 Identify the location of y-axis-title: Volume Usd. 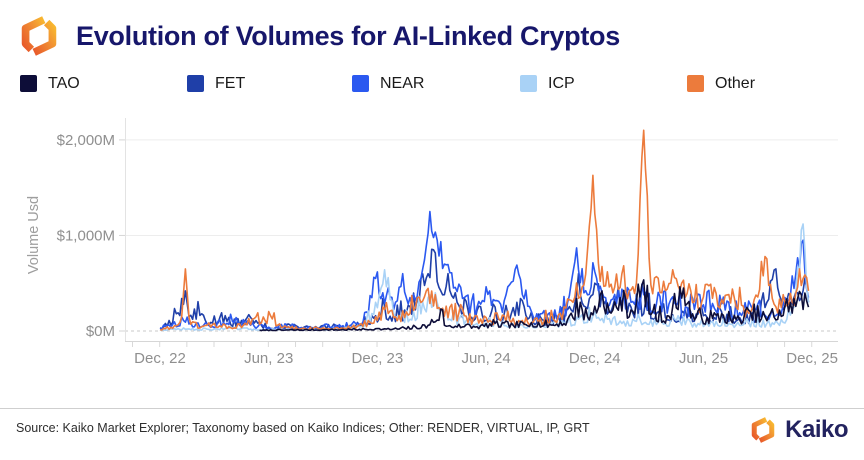
(34, 235).